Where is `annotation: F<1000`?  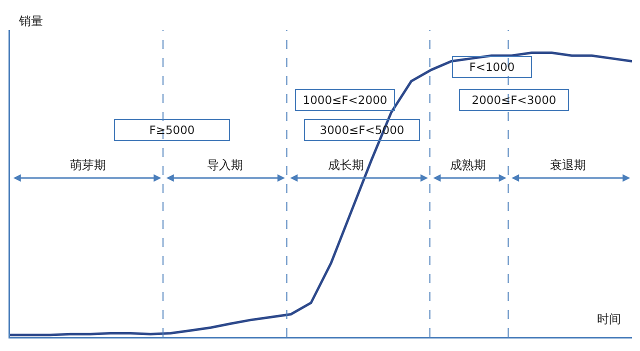
annotation: F<1000 is located at coordinates (492, 67).